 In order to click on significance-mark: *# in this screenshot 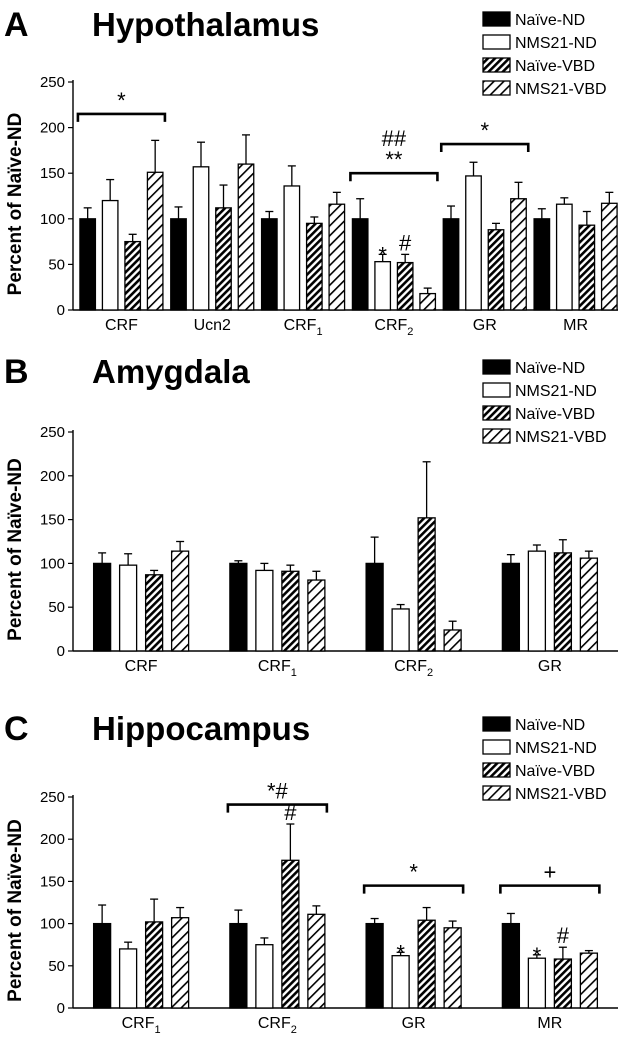, I will do `click(278, 791)`.